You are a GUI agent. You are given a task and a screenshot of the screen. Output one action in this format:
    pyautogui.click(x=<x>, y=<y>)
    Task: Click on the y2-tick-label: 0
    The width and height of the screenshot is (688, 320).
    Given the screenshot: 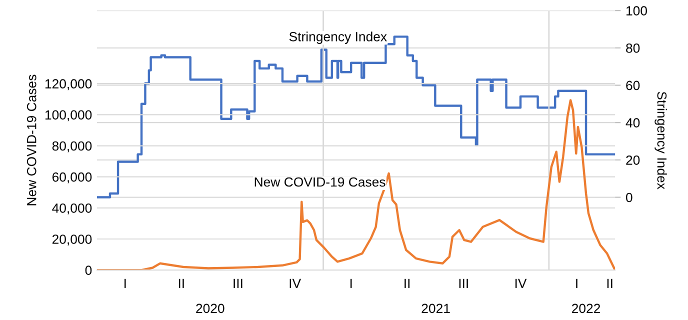 What is the action you would take?
    pyautogui.click(x=629, y=197)
    